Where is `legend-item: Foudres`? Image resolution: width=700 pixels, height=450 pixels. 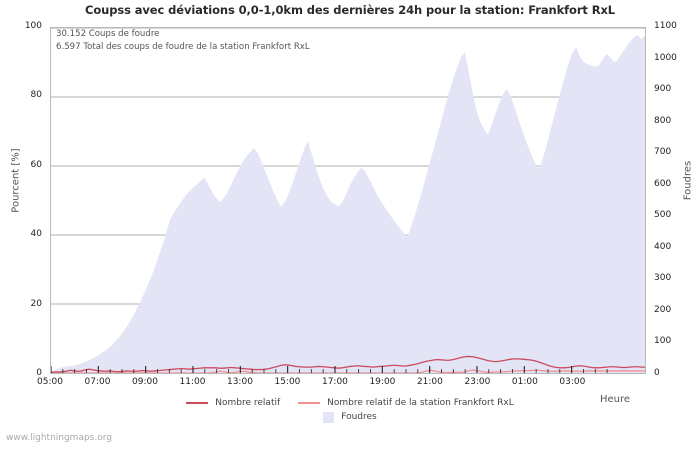
legend-item: Foudres is located at coordinates (350, 417).